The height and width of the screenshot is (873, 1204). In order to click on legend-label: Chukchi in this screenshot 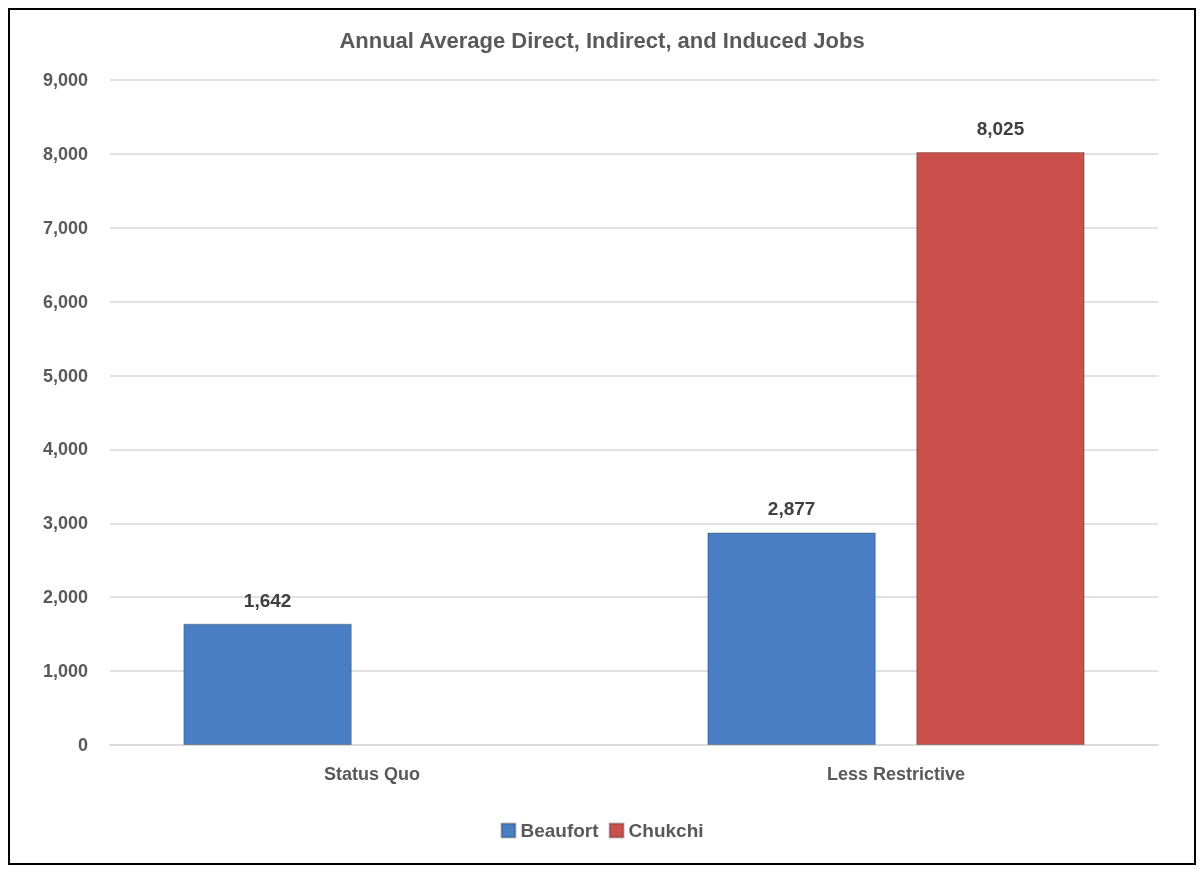, I will do `click(666, 830)`.